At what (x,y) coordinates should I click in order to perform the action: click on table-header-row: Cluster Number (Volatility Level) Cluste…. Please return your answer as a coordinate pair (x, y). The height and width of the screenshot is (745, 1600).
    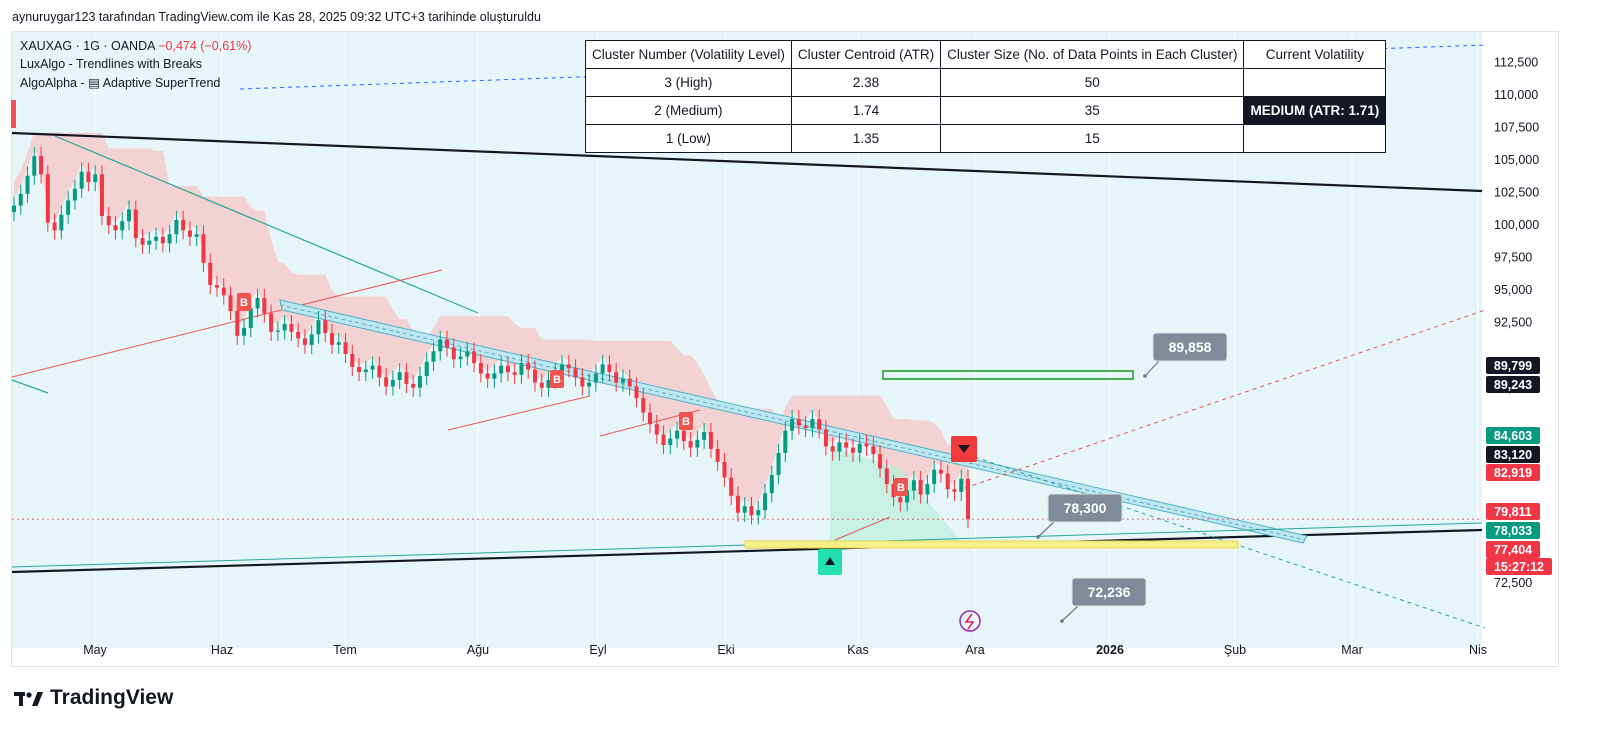
    Looking at the image, I should click on (986, 54).